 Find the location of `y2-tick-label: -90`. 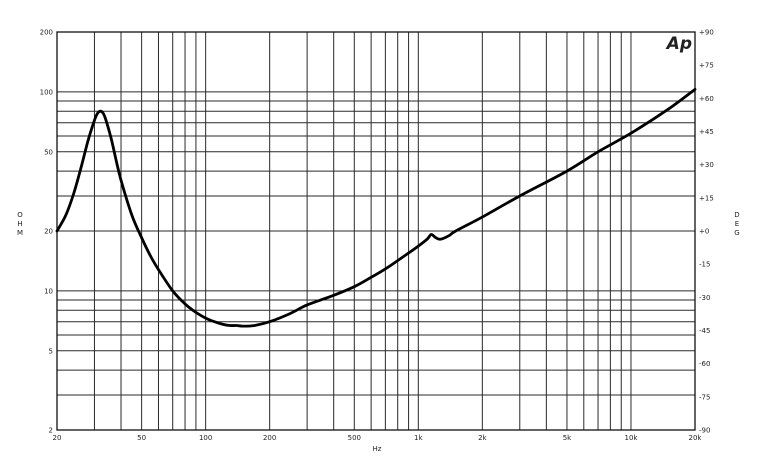

y2-tick-label: -90 is located at coordinates (704, 431).